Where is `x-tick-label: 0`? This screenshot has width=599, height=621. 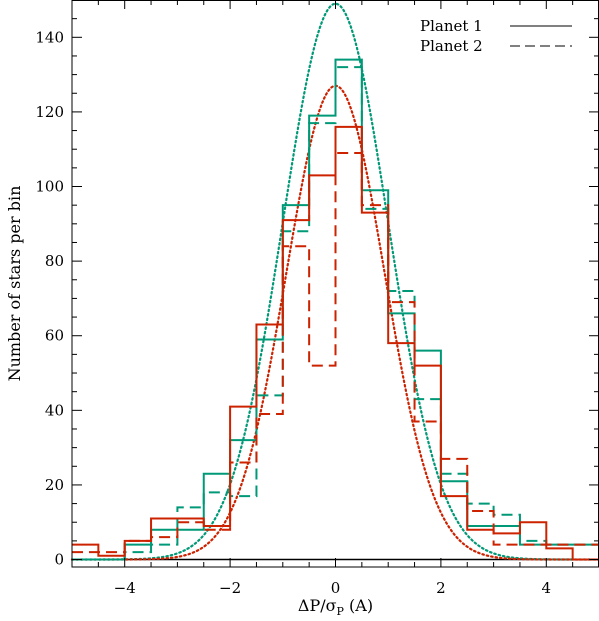 x-tick-label: 0 is located at coordinates (336, 588).